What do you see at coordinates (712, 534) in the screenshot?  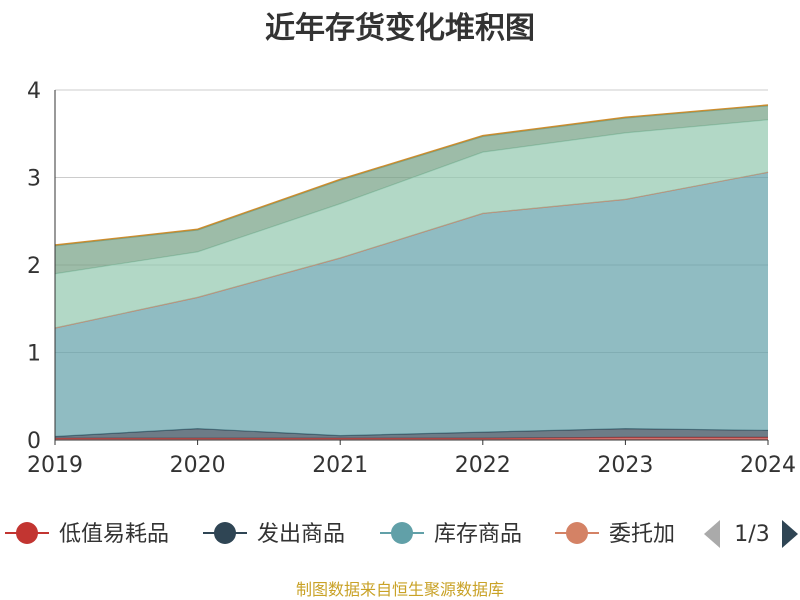 I see `legend-prev-page-icon` at bounding box center [712, 534].